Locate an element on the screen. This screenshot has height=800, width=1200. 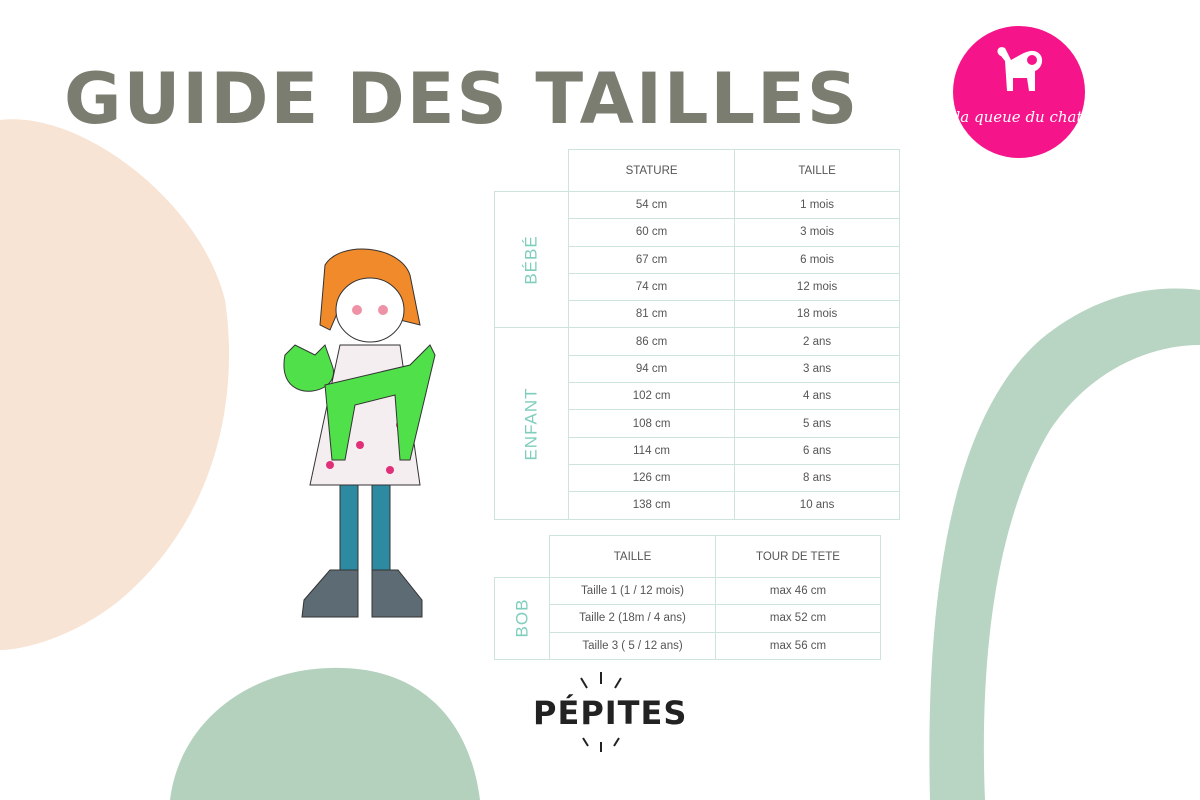
peach-blob is located at coordinates (115, 385).